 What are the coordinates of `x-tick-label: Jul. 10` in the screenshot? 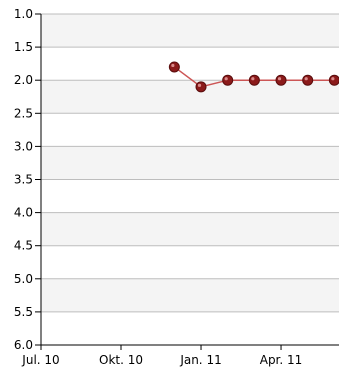 It's located at (40, 360).